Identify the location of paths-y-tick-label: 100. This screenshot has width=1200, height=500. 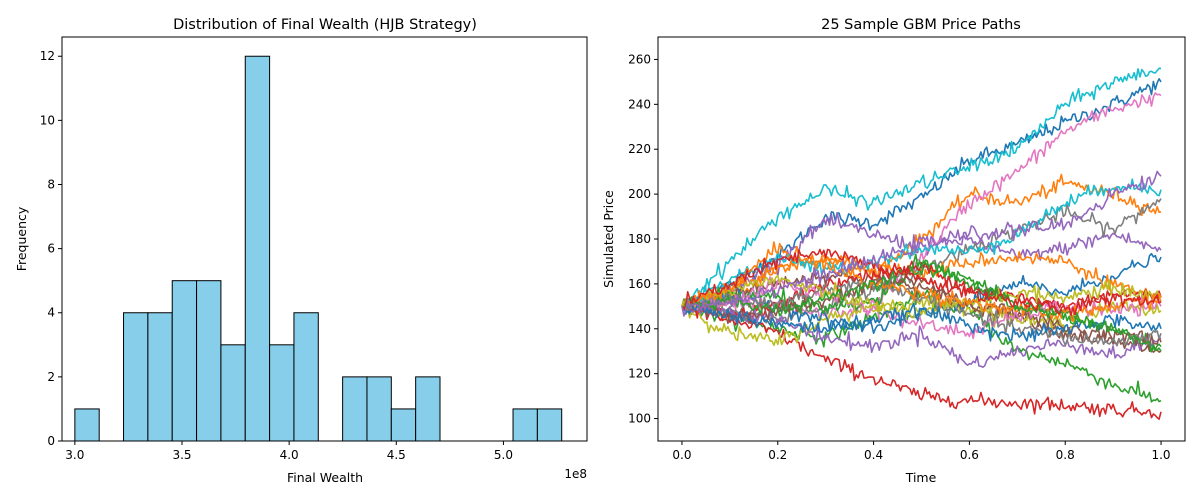
(639, 419).